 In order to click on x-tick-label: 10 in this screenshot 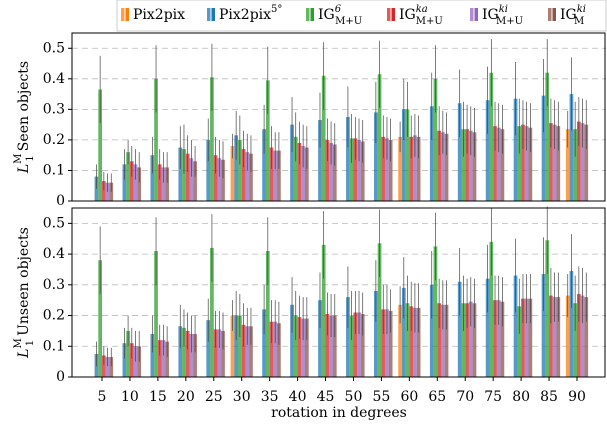, I will do `click(130, 397)`.